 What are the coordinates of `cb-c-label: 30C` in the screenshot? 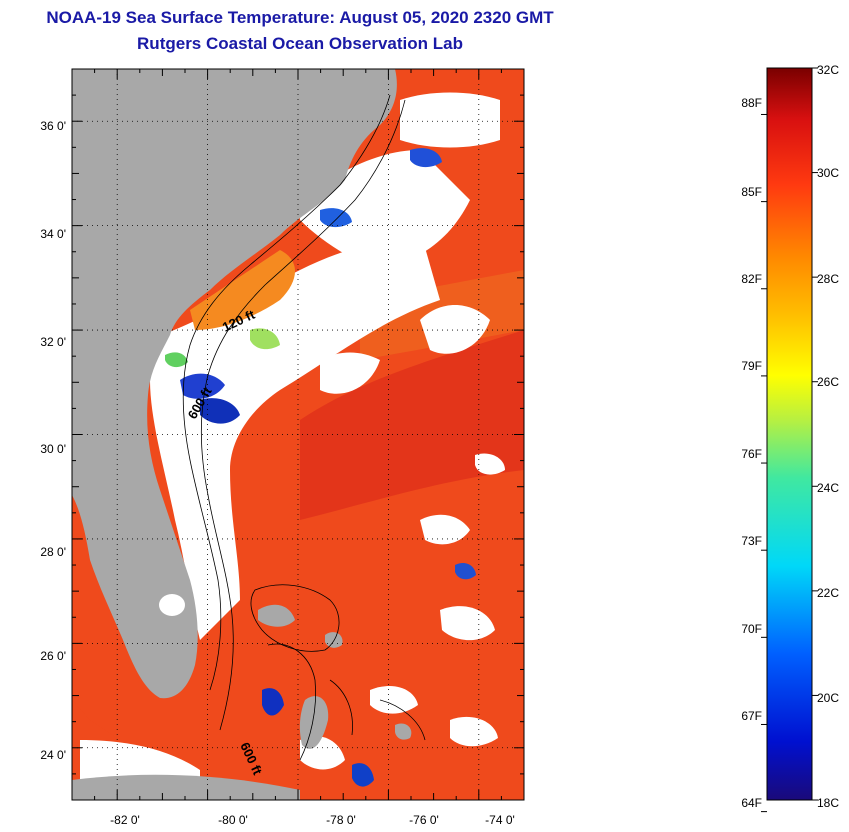 It's located at (828, 173).